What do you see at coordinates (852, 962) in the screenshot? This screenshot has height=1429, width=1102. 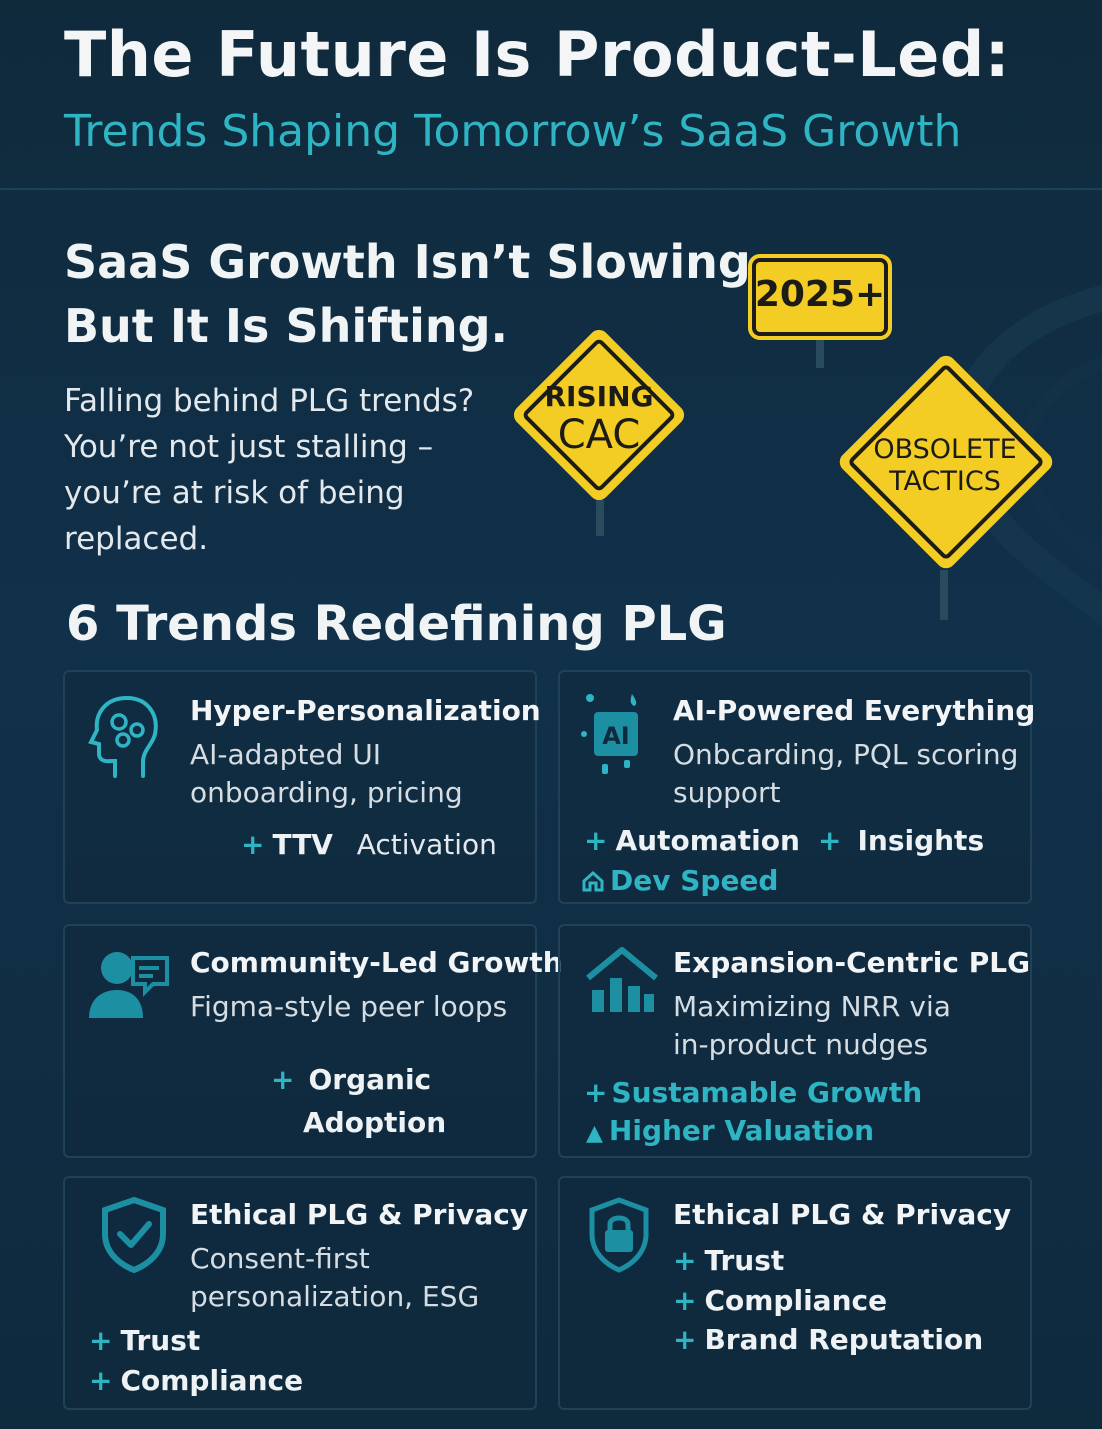 I see `trend-card-title: Expansion-Centric PLG` at bounding box center [852, 962].